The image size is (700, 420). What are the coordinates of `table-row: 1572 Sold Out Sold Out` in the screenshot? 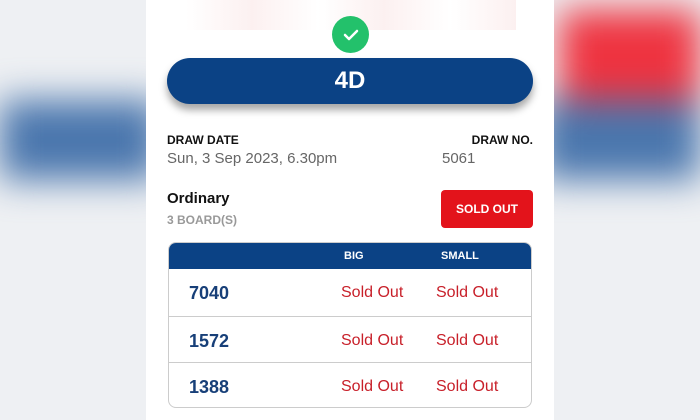 It's located at (350, 340).